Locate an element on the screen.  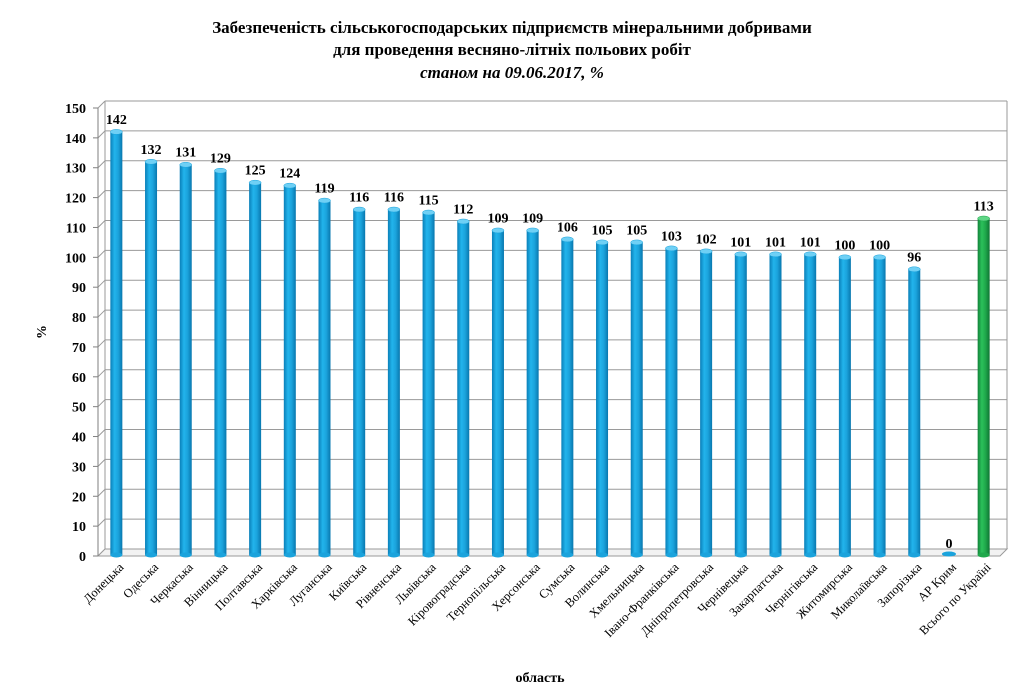
x-category-label: Донецька is located at coordinates (104, 583).